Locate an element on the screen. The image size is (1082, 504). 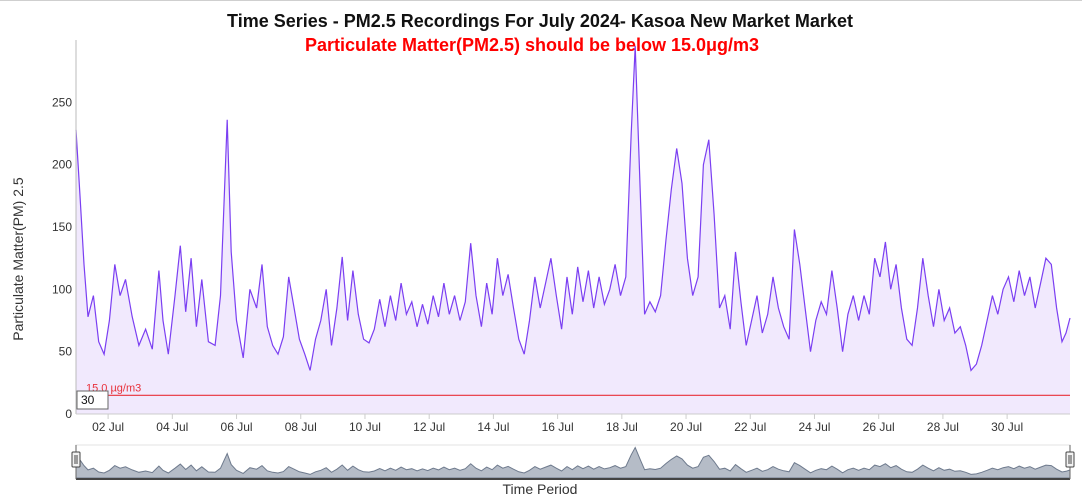
navigator-left-handle is located at coordinates (76, 459).